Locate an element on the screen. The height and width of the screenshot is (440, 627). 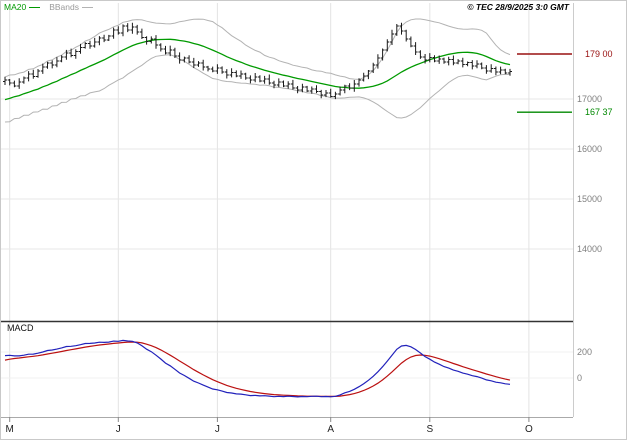
svg-text: 167 37 is located at coordinates (599, 112).